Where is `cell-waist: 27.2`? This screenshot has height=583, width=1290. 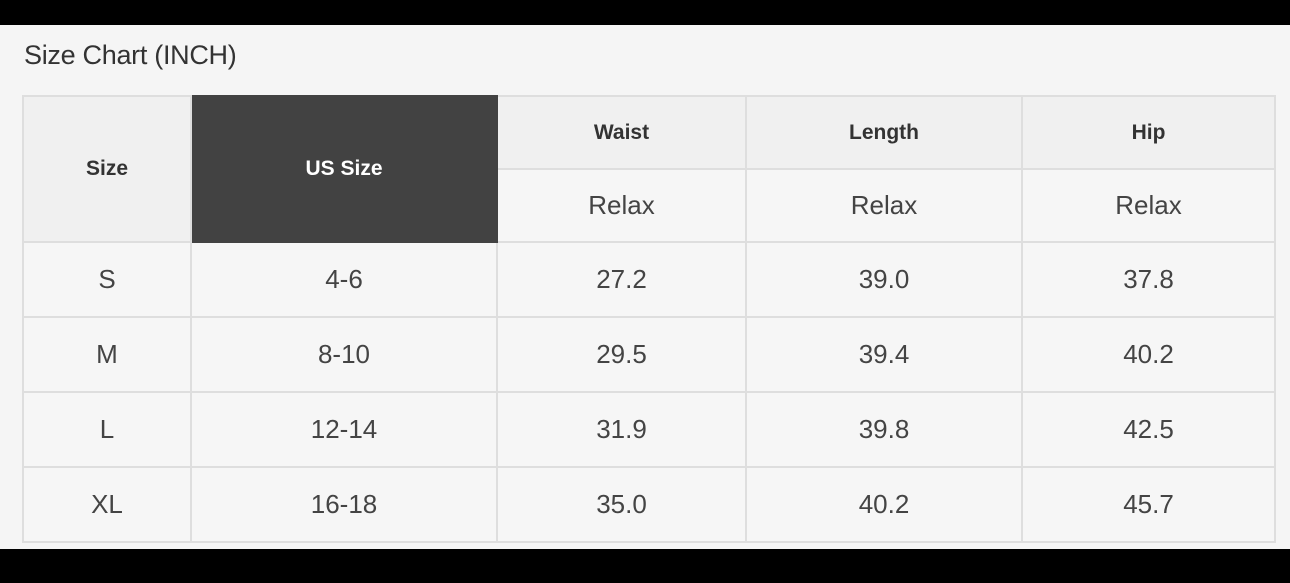
cell-waist: 27.2 is located at coordinates (621, 279).